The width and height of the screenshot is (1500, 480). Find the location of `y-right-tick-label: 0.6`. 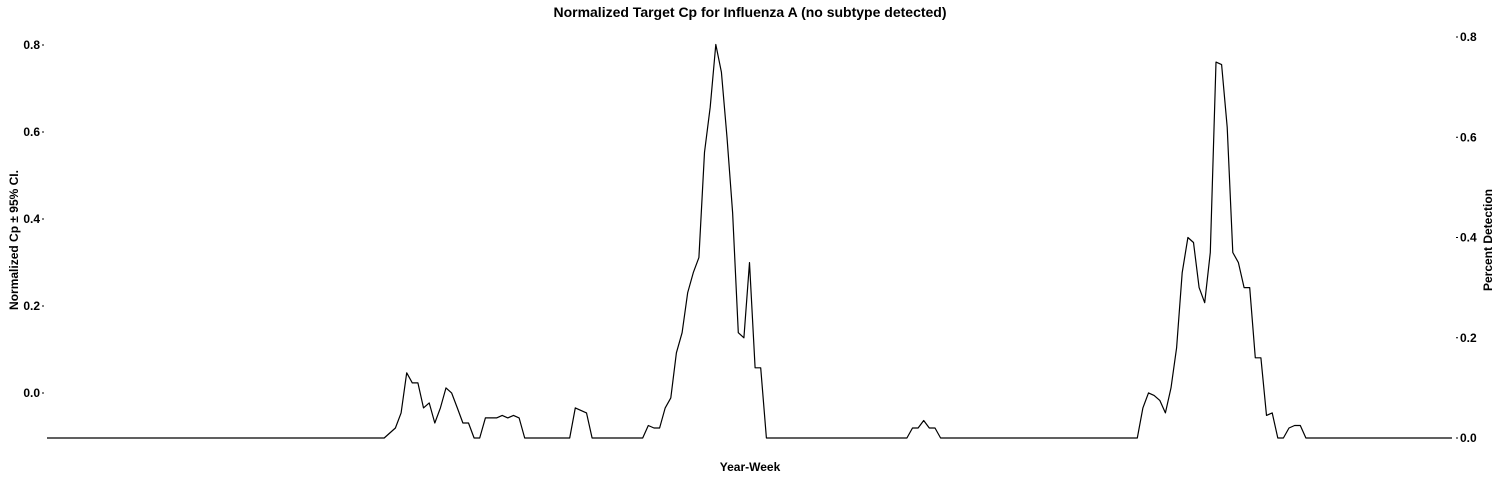

y-right-tick-label: 0.6 is located at coordinates (1468, 137).